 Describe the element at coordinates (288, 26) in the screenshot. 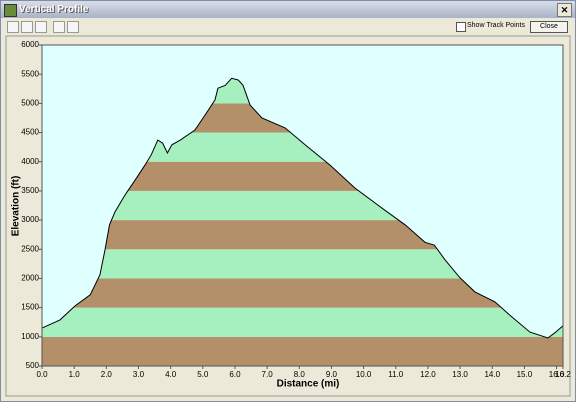

I see `toolbar: Show Track Points Close` at that location.